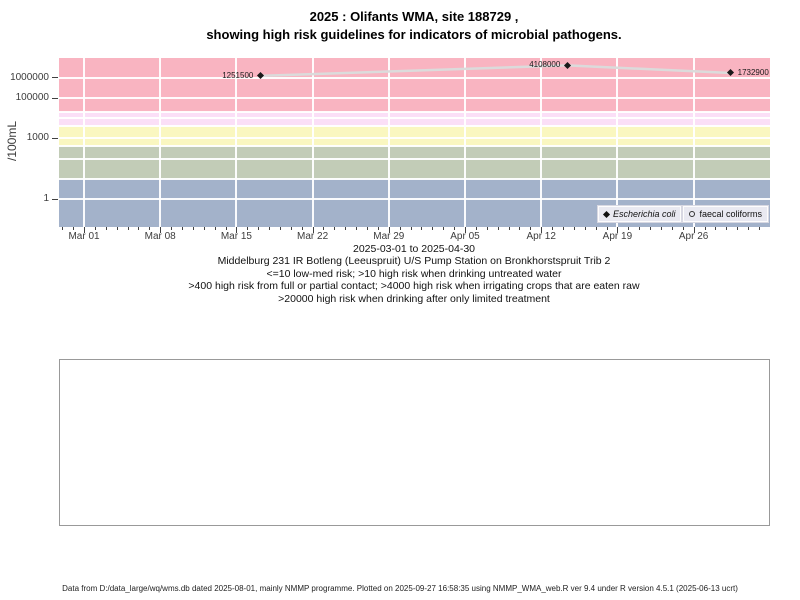  What do you see at coordinates (238, 75) in the screenshot?
I see `point-value-label: 1251500` at bounding box center [238, 75].